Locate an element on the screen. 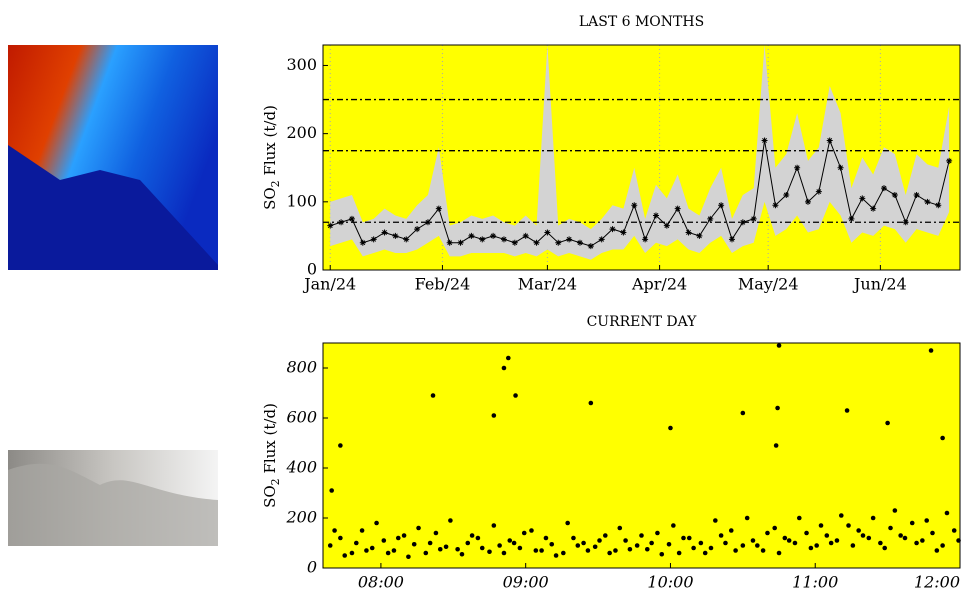 The width and height of the screenshot is (979, 592). camera-image is located at coordinates (113, 498).